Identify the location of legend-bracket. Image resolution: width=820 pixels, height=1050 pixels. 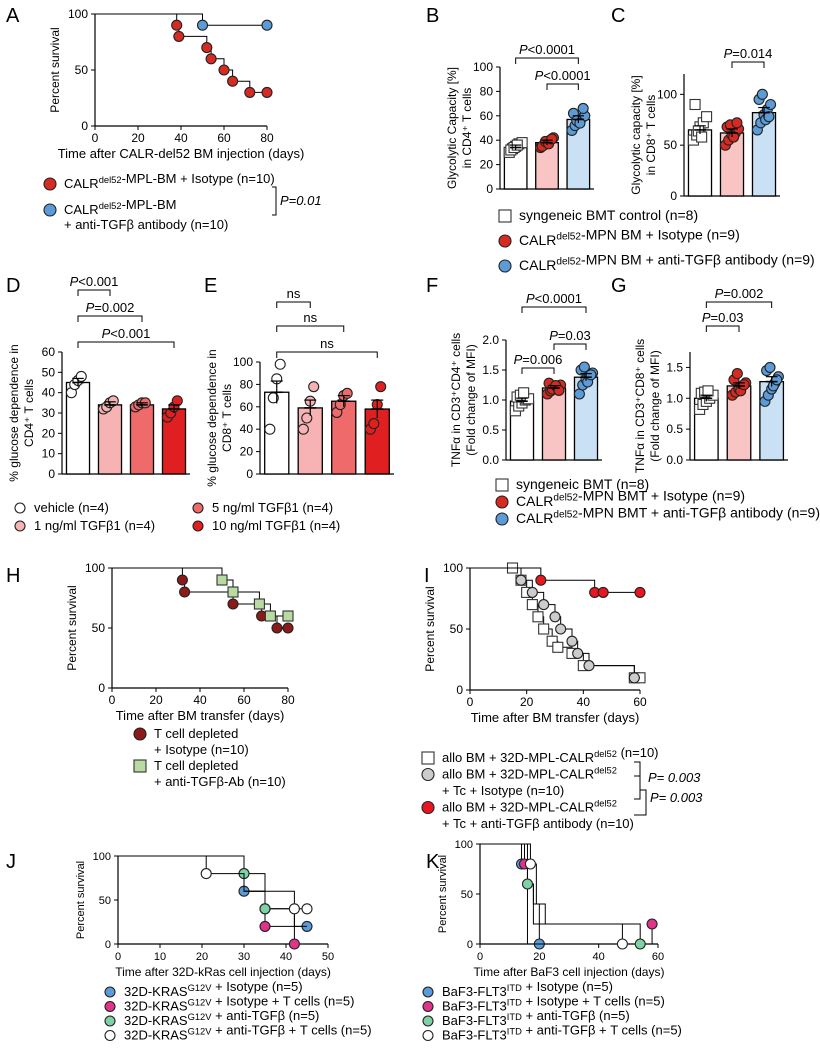
(637, 780).